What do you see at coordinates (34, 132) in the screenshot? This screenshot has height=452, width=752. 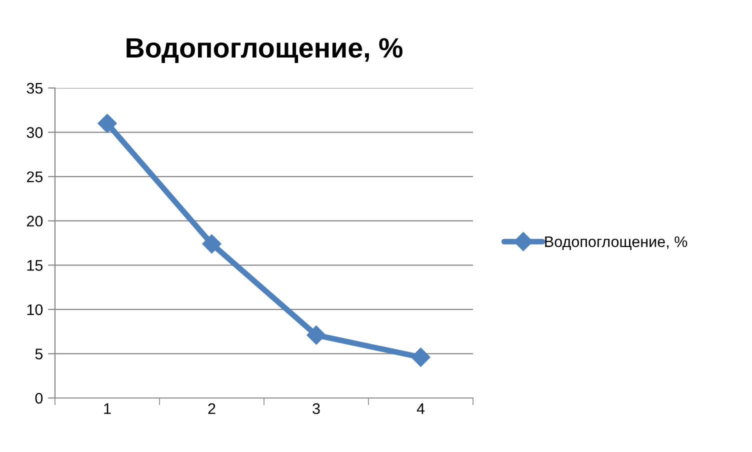 I see `y-tick-label: 30` at bounding box center [34, 132].